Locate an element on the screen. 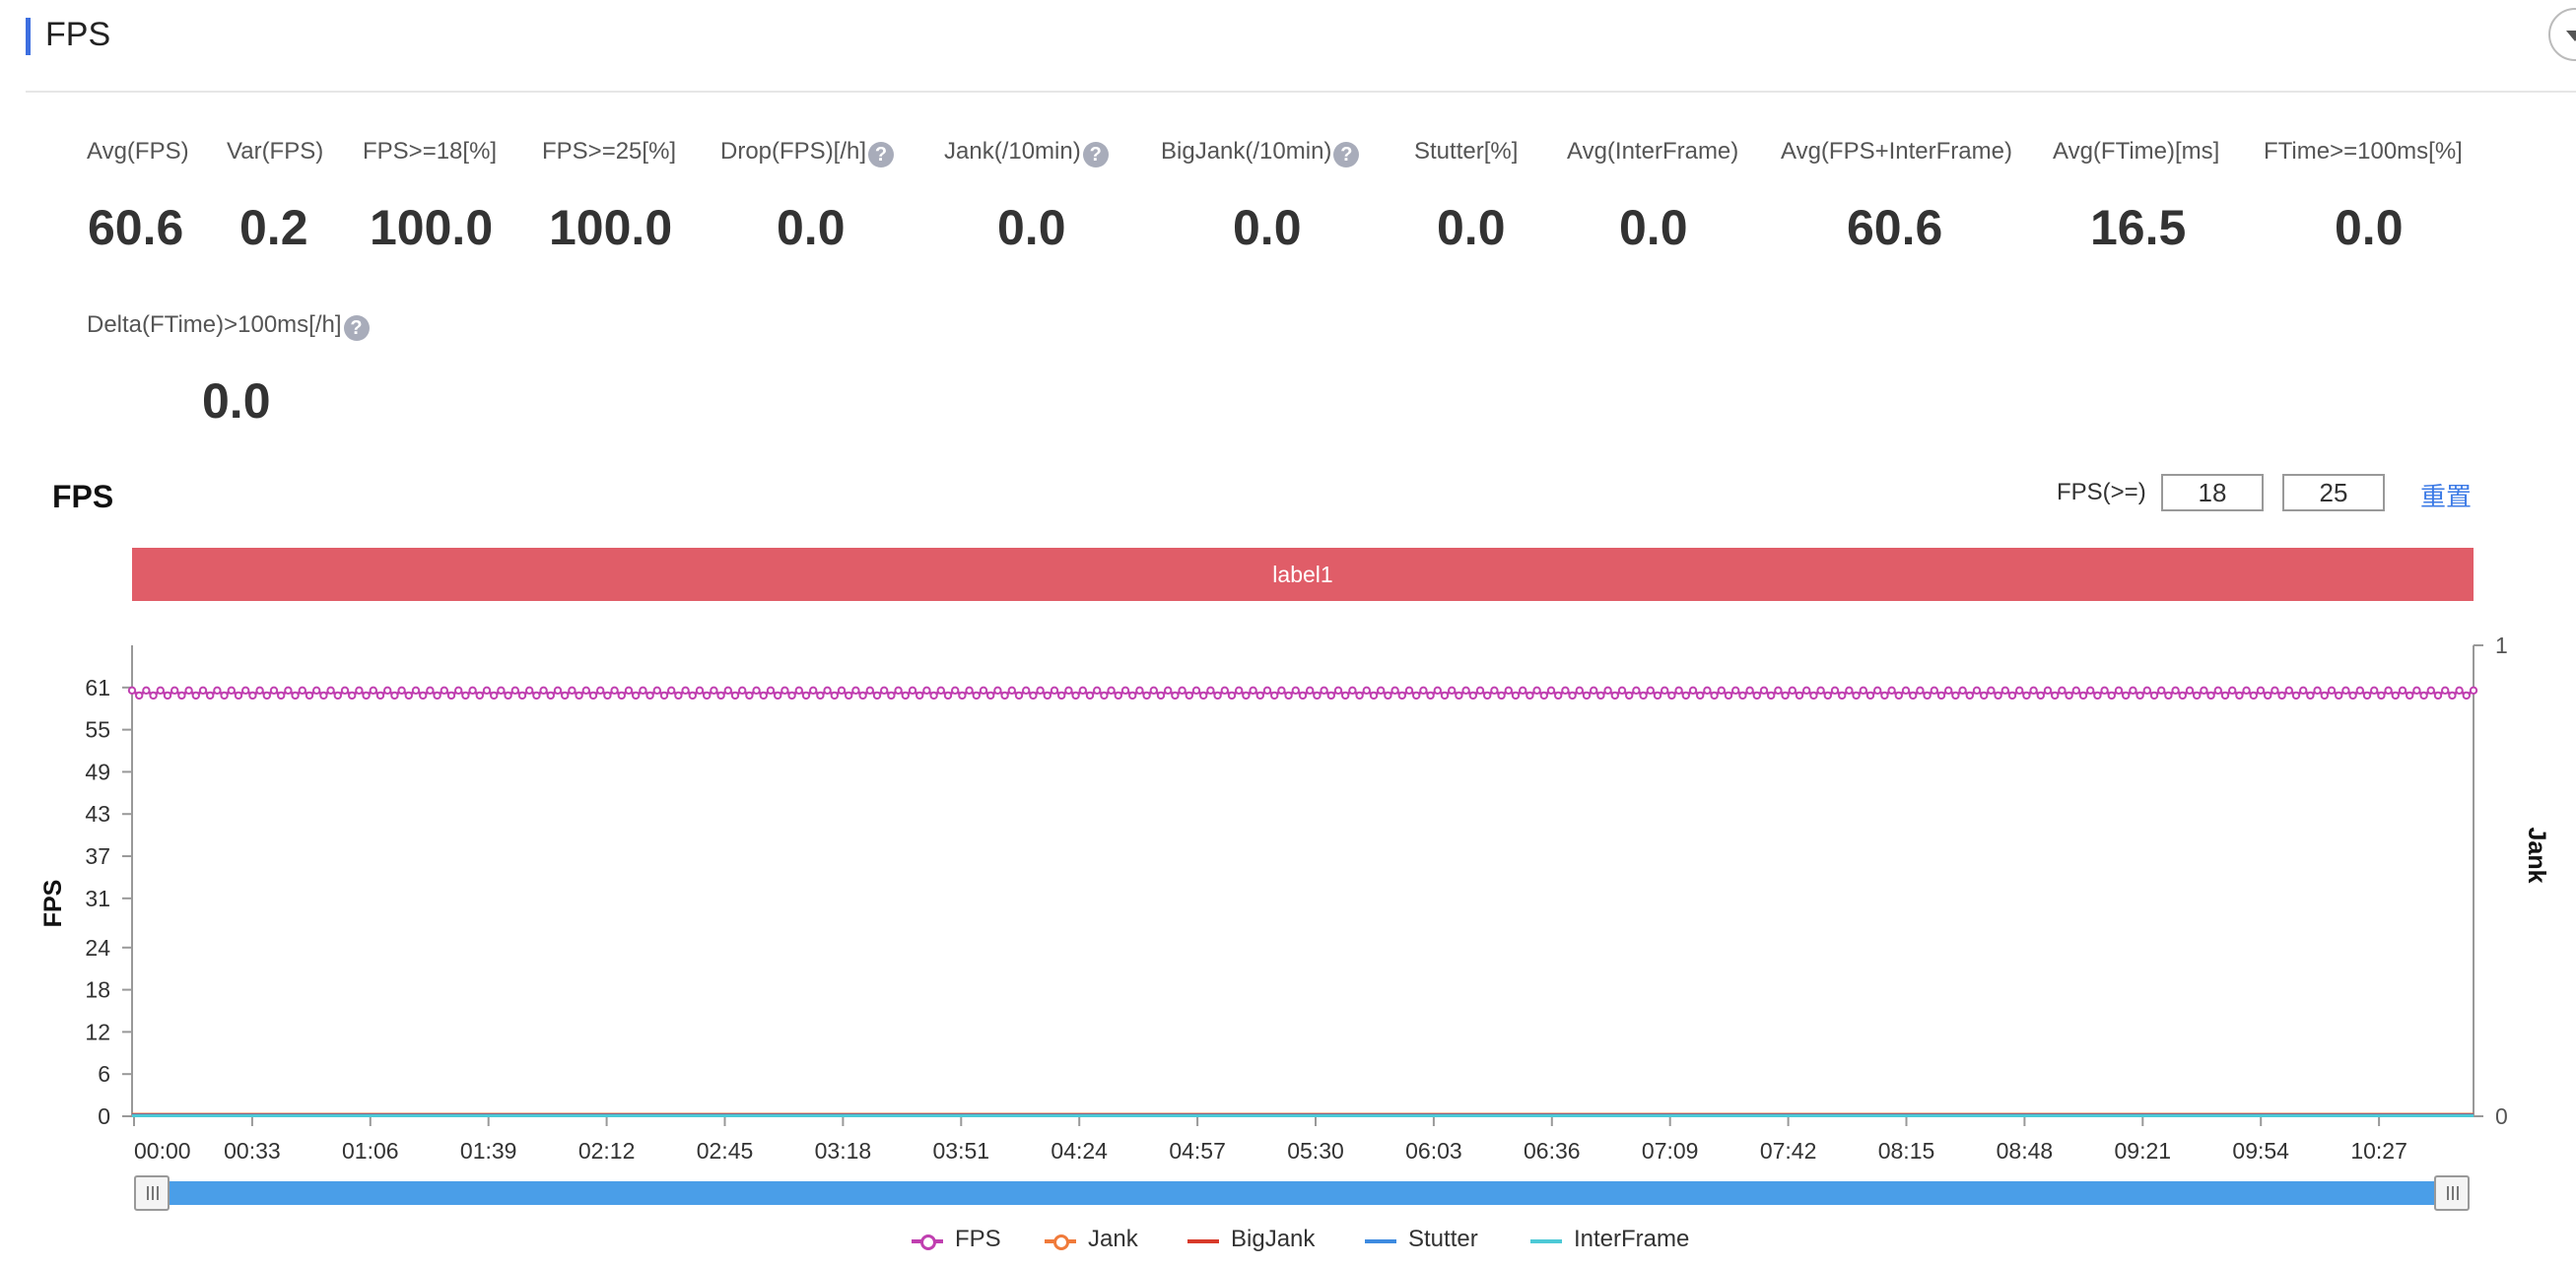 This screenshot has height=1267, width=2576. metric-label: Avg(FTime)[ms] is located at coordinates (2136, 151).